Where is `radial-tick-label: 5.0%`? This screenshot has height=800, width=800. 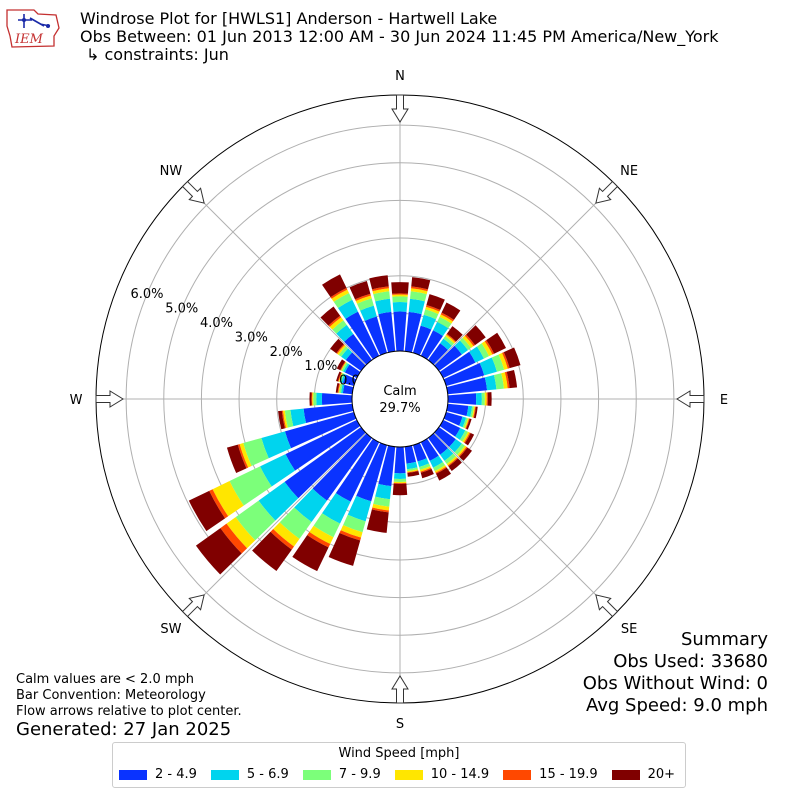 radial-tick-label: 5.0% is located at coordinates (181, 309).